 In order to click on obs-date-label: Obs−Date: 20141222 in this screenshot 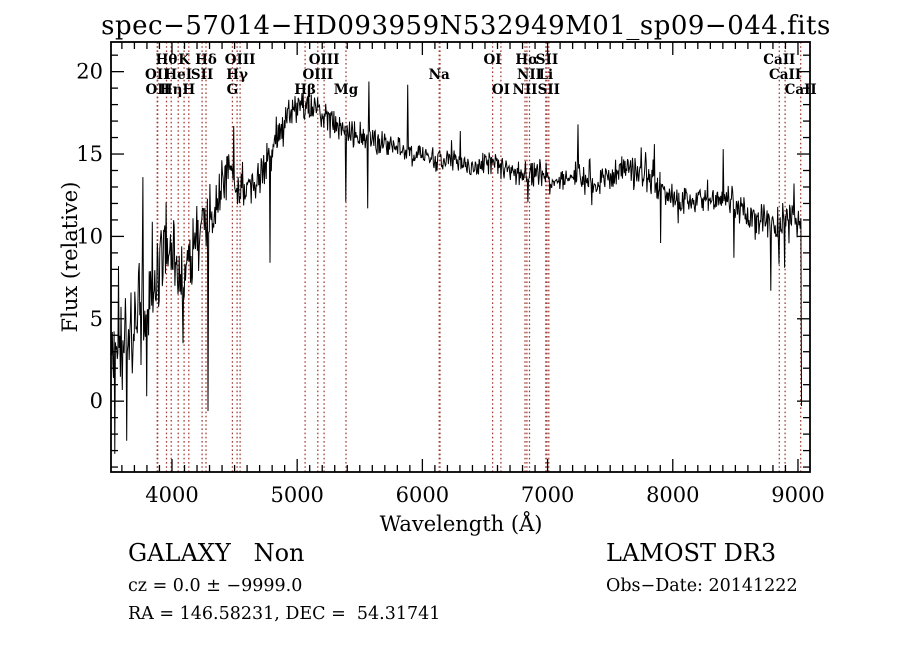, I will do `click(702, 586)`.